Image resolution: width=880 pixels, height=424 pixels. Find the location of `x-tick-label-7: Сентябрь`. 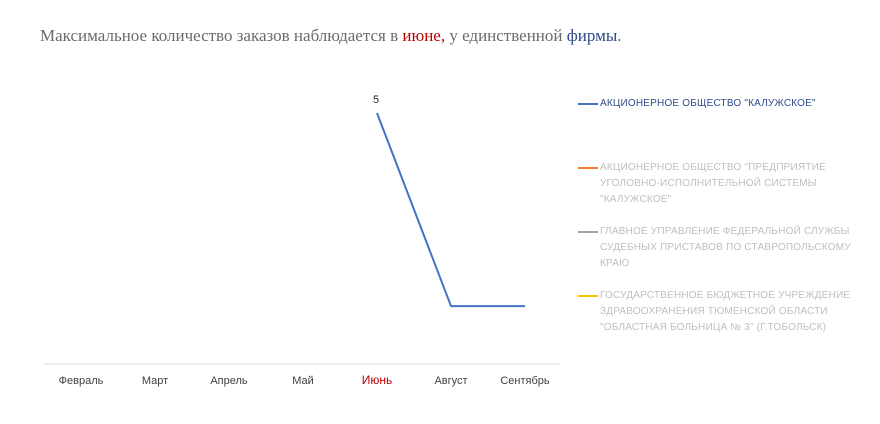

x-tick-label-7: Сентябрь is located at coordinates (525, 381).